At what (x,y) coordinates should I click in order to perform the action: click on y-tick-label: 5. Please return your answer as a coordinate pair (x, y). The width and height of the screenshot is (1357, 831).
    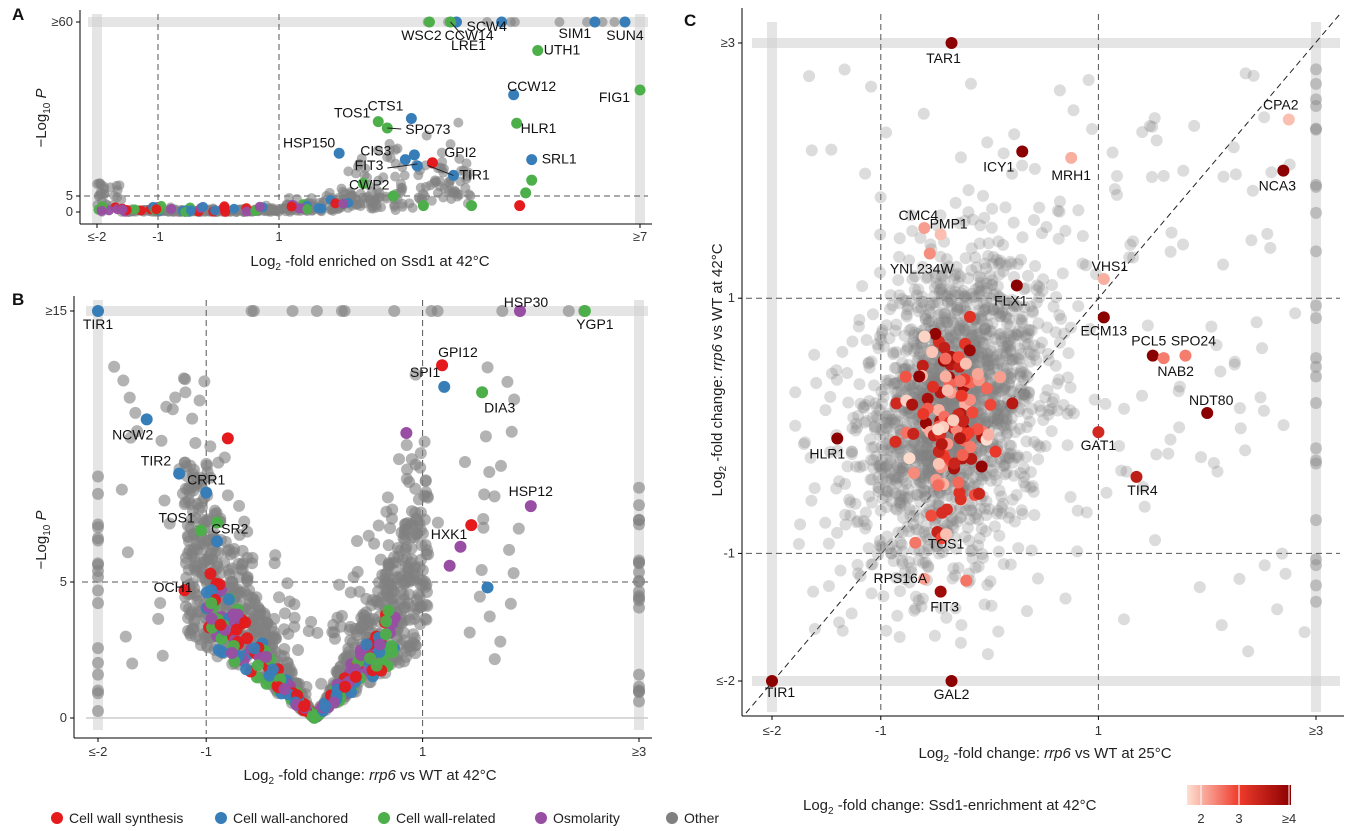
    Looking at the image, I should click on (69, 195).